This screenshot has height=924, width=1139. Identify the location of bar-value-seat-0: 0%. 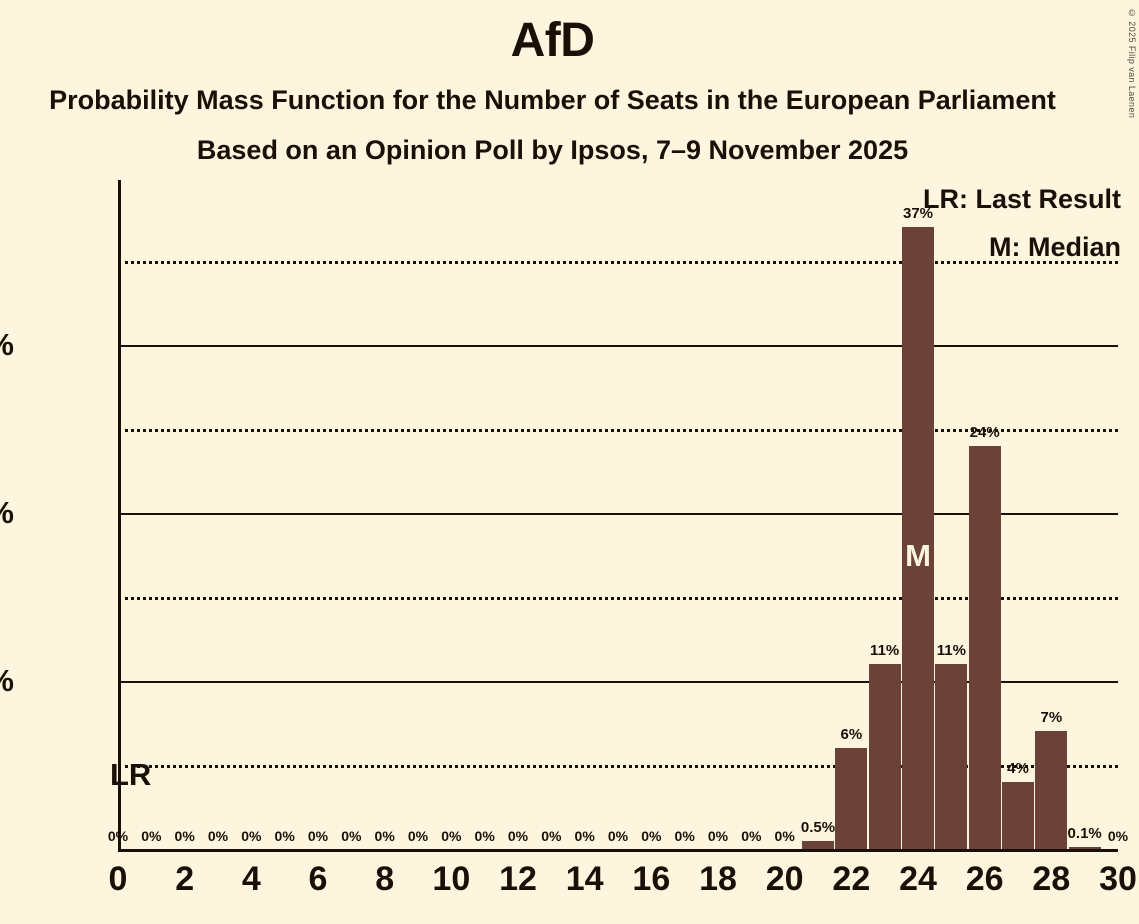
(118, 836).